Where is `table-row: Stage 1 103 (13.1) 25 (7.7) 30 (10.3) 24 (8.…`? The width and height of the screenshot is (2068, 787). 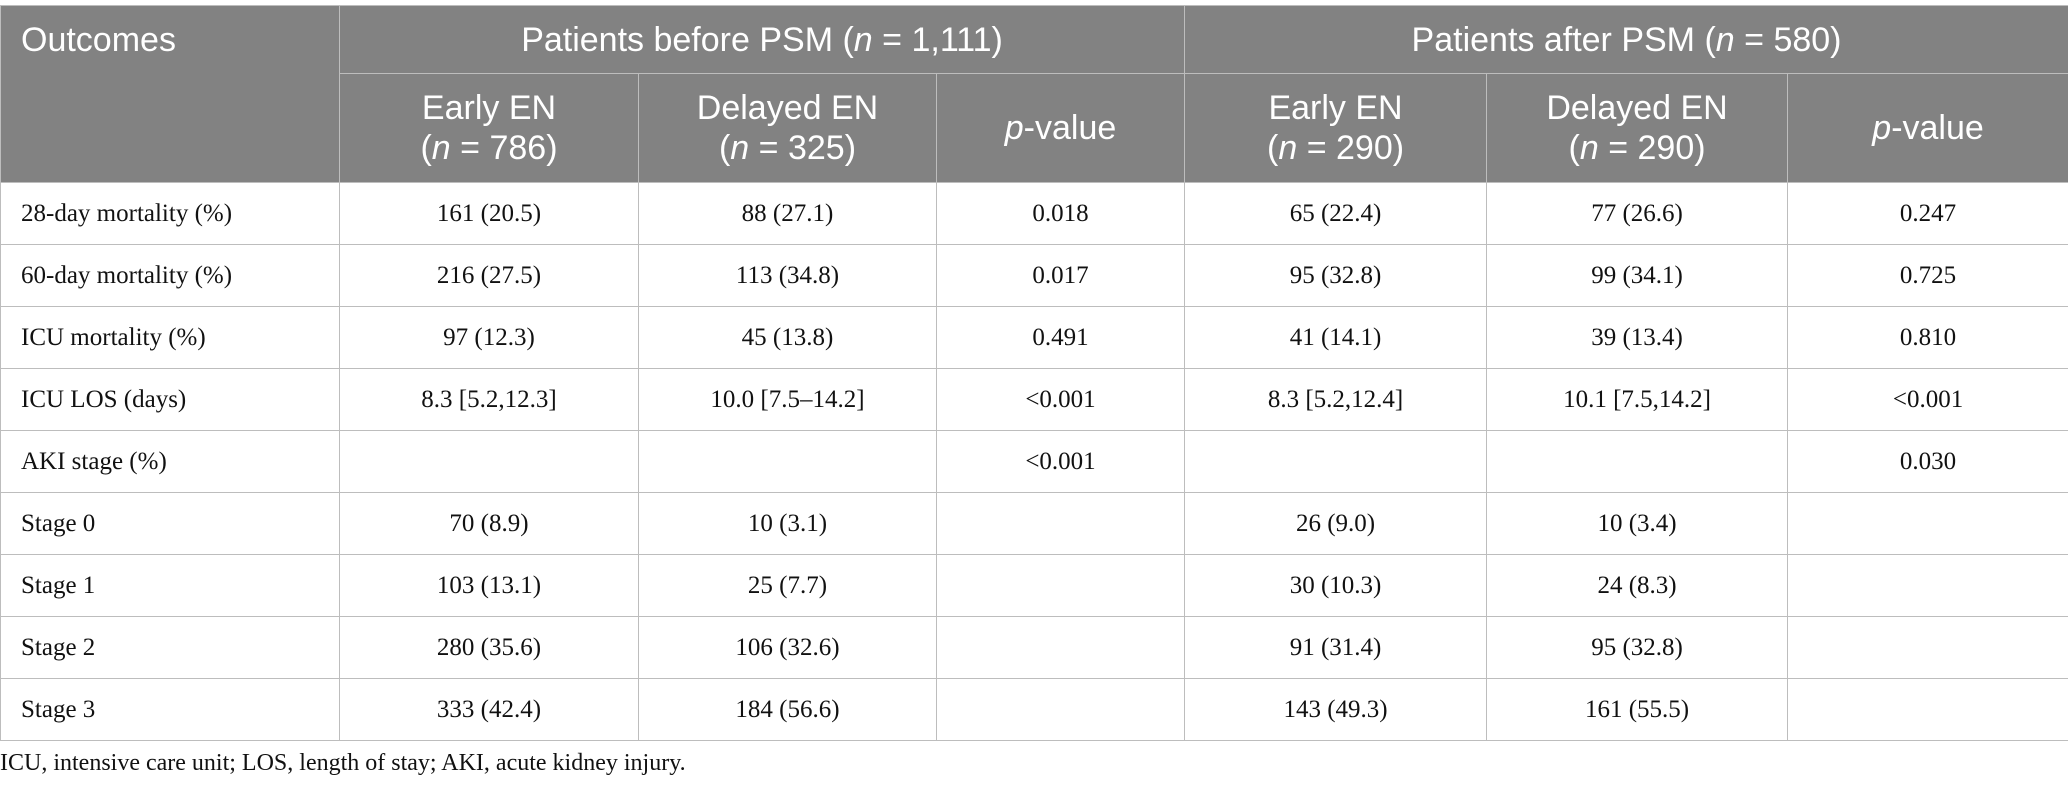 table-row: Stage 1 103 (13.1) 25 (7.7) 30 (10.3) 24 (8.… is located at coordinates (1034, 585).